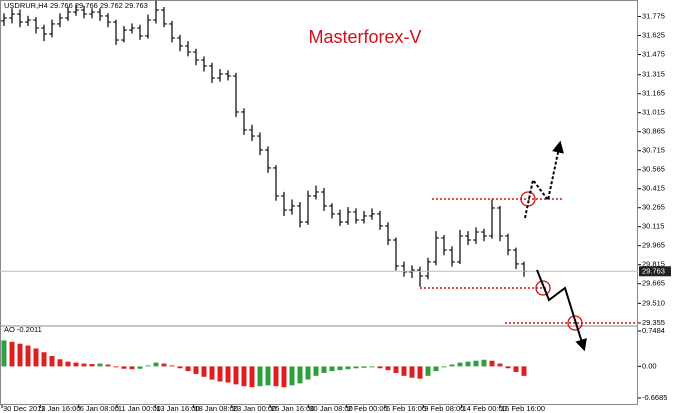  What do you see at coordinates (653, 15) in the screenshot?
I see `y-tick-label: 31.775` at bounding box center [653, 15].